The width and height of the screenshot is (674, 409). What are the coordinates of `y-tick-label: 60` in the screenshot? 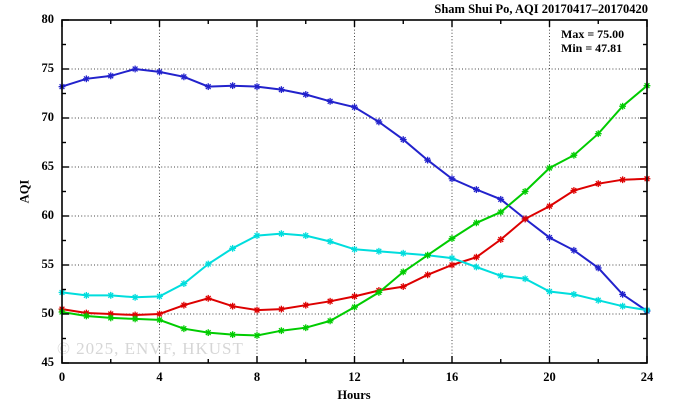 It's located at (48, 215).